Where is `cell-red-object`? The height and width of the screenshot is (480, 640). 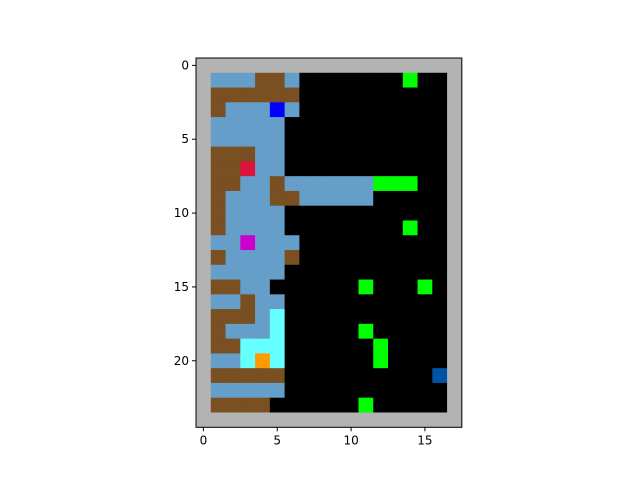 cell-red-object is located at coordinates (248, 169).